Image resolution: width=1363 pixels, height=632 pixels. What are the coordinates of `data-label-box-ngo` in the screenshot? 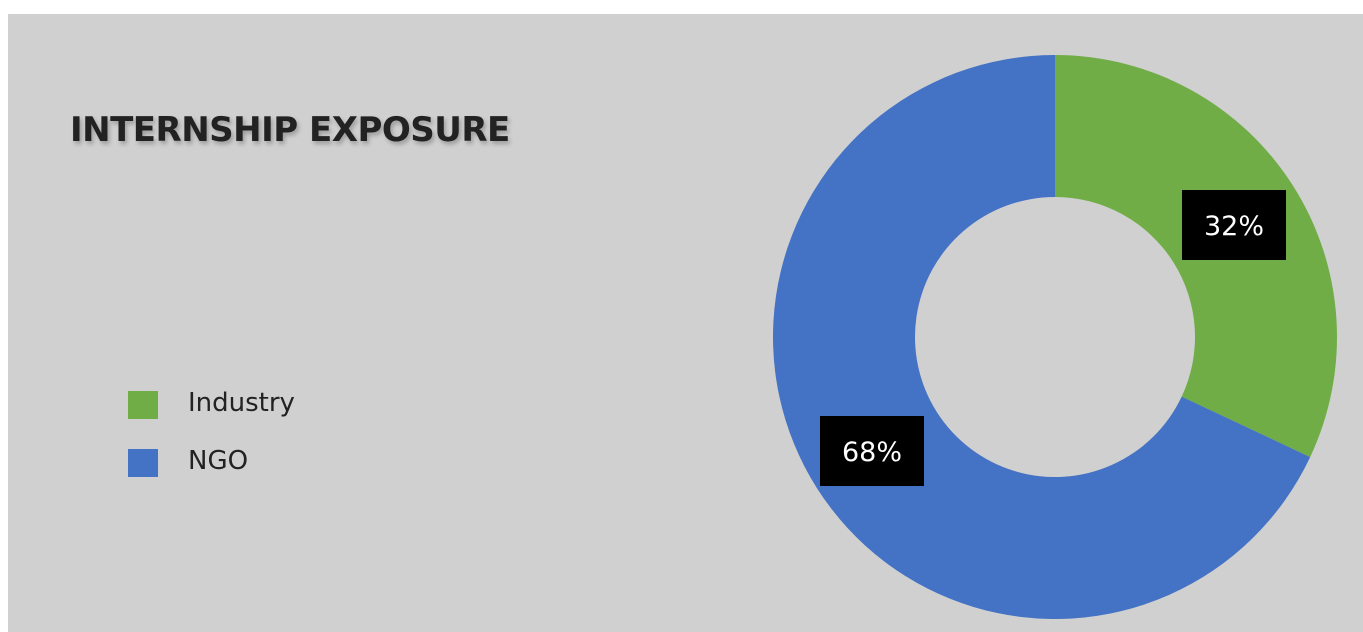 It's located at (872, 451).